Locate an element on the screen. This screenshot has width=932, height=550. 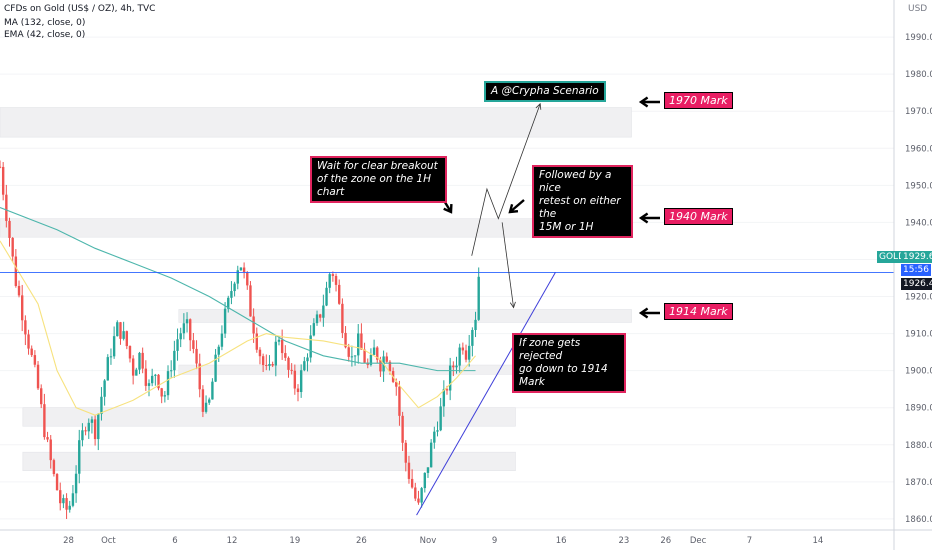
symbol-price-tag: GOLD is located at coordinates (892, 257).